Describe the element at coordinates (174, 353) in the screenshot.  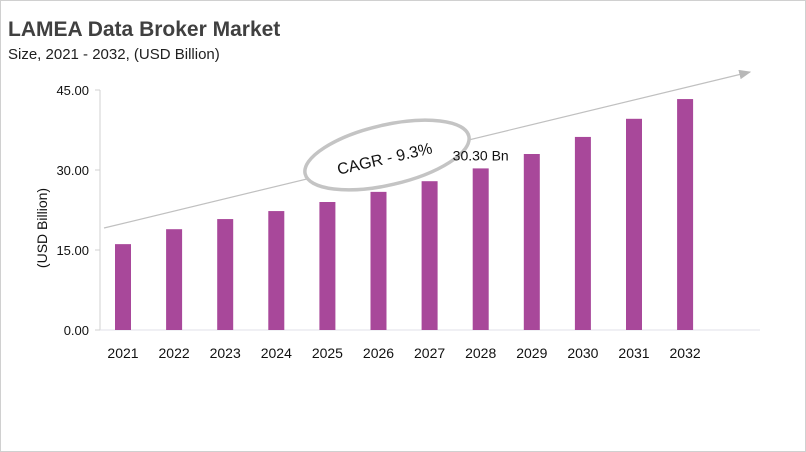
I see `x-tick-label: 2022` at that location.